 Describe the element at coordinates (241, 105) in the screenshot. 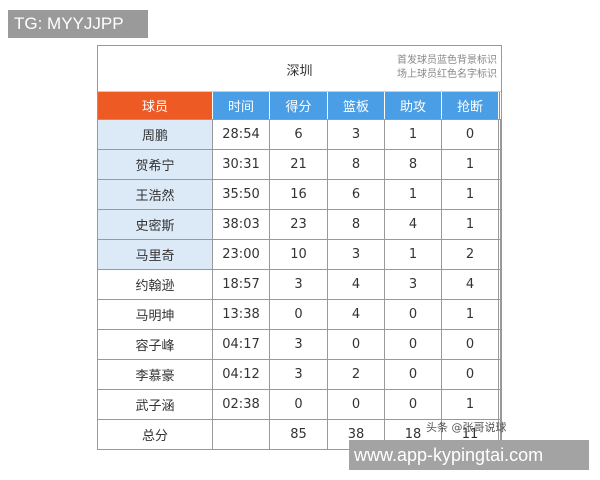

I see `header-time: 时间` at that location.